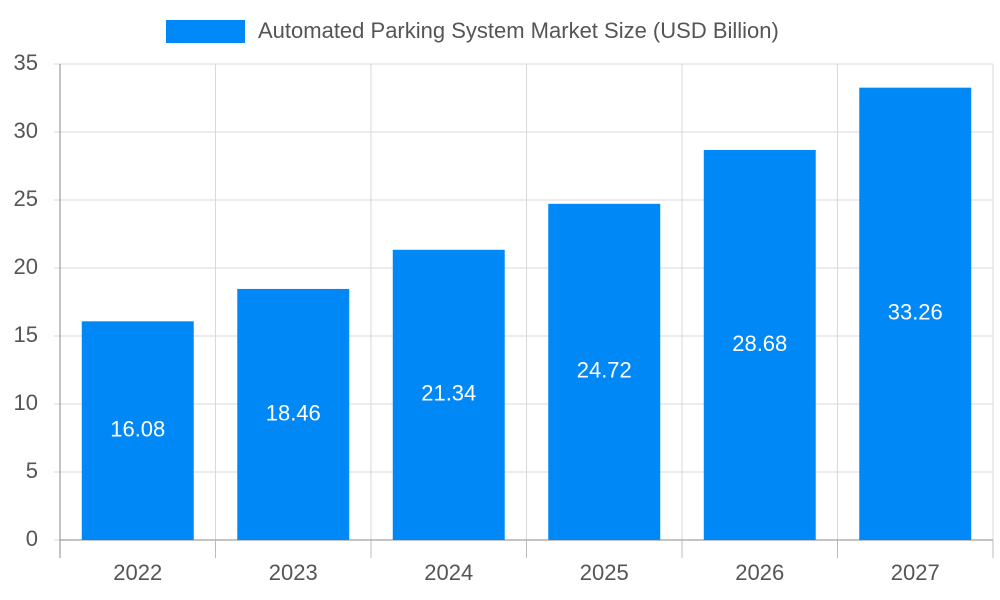 Image resolution: width=1000 pixels, height=600 pixels. I want to click on x-tick-label: 2022, so click(137, 572).